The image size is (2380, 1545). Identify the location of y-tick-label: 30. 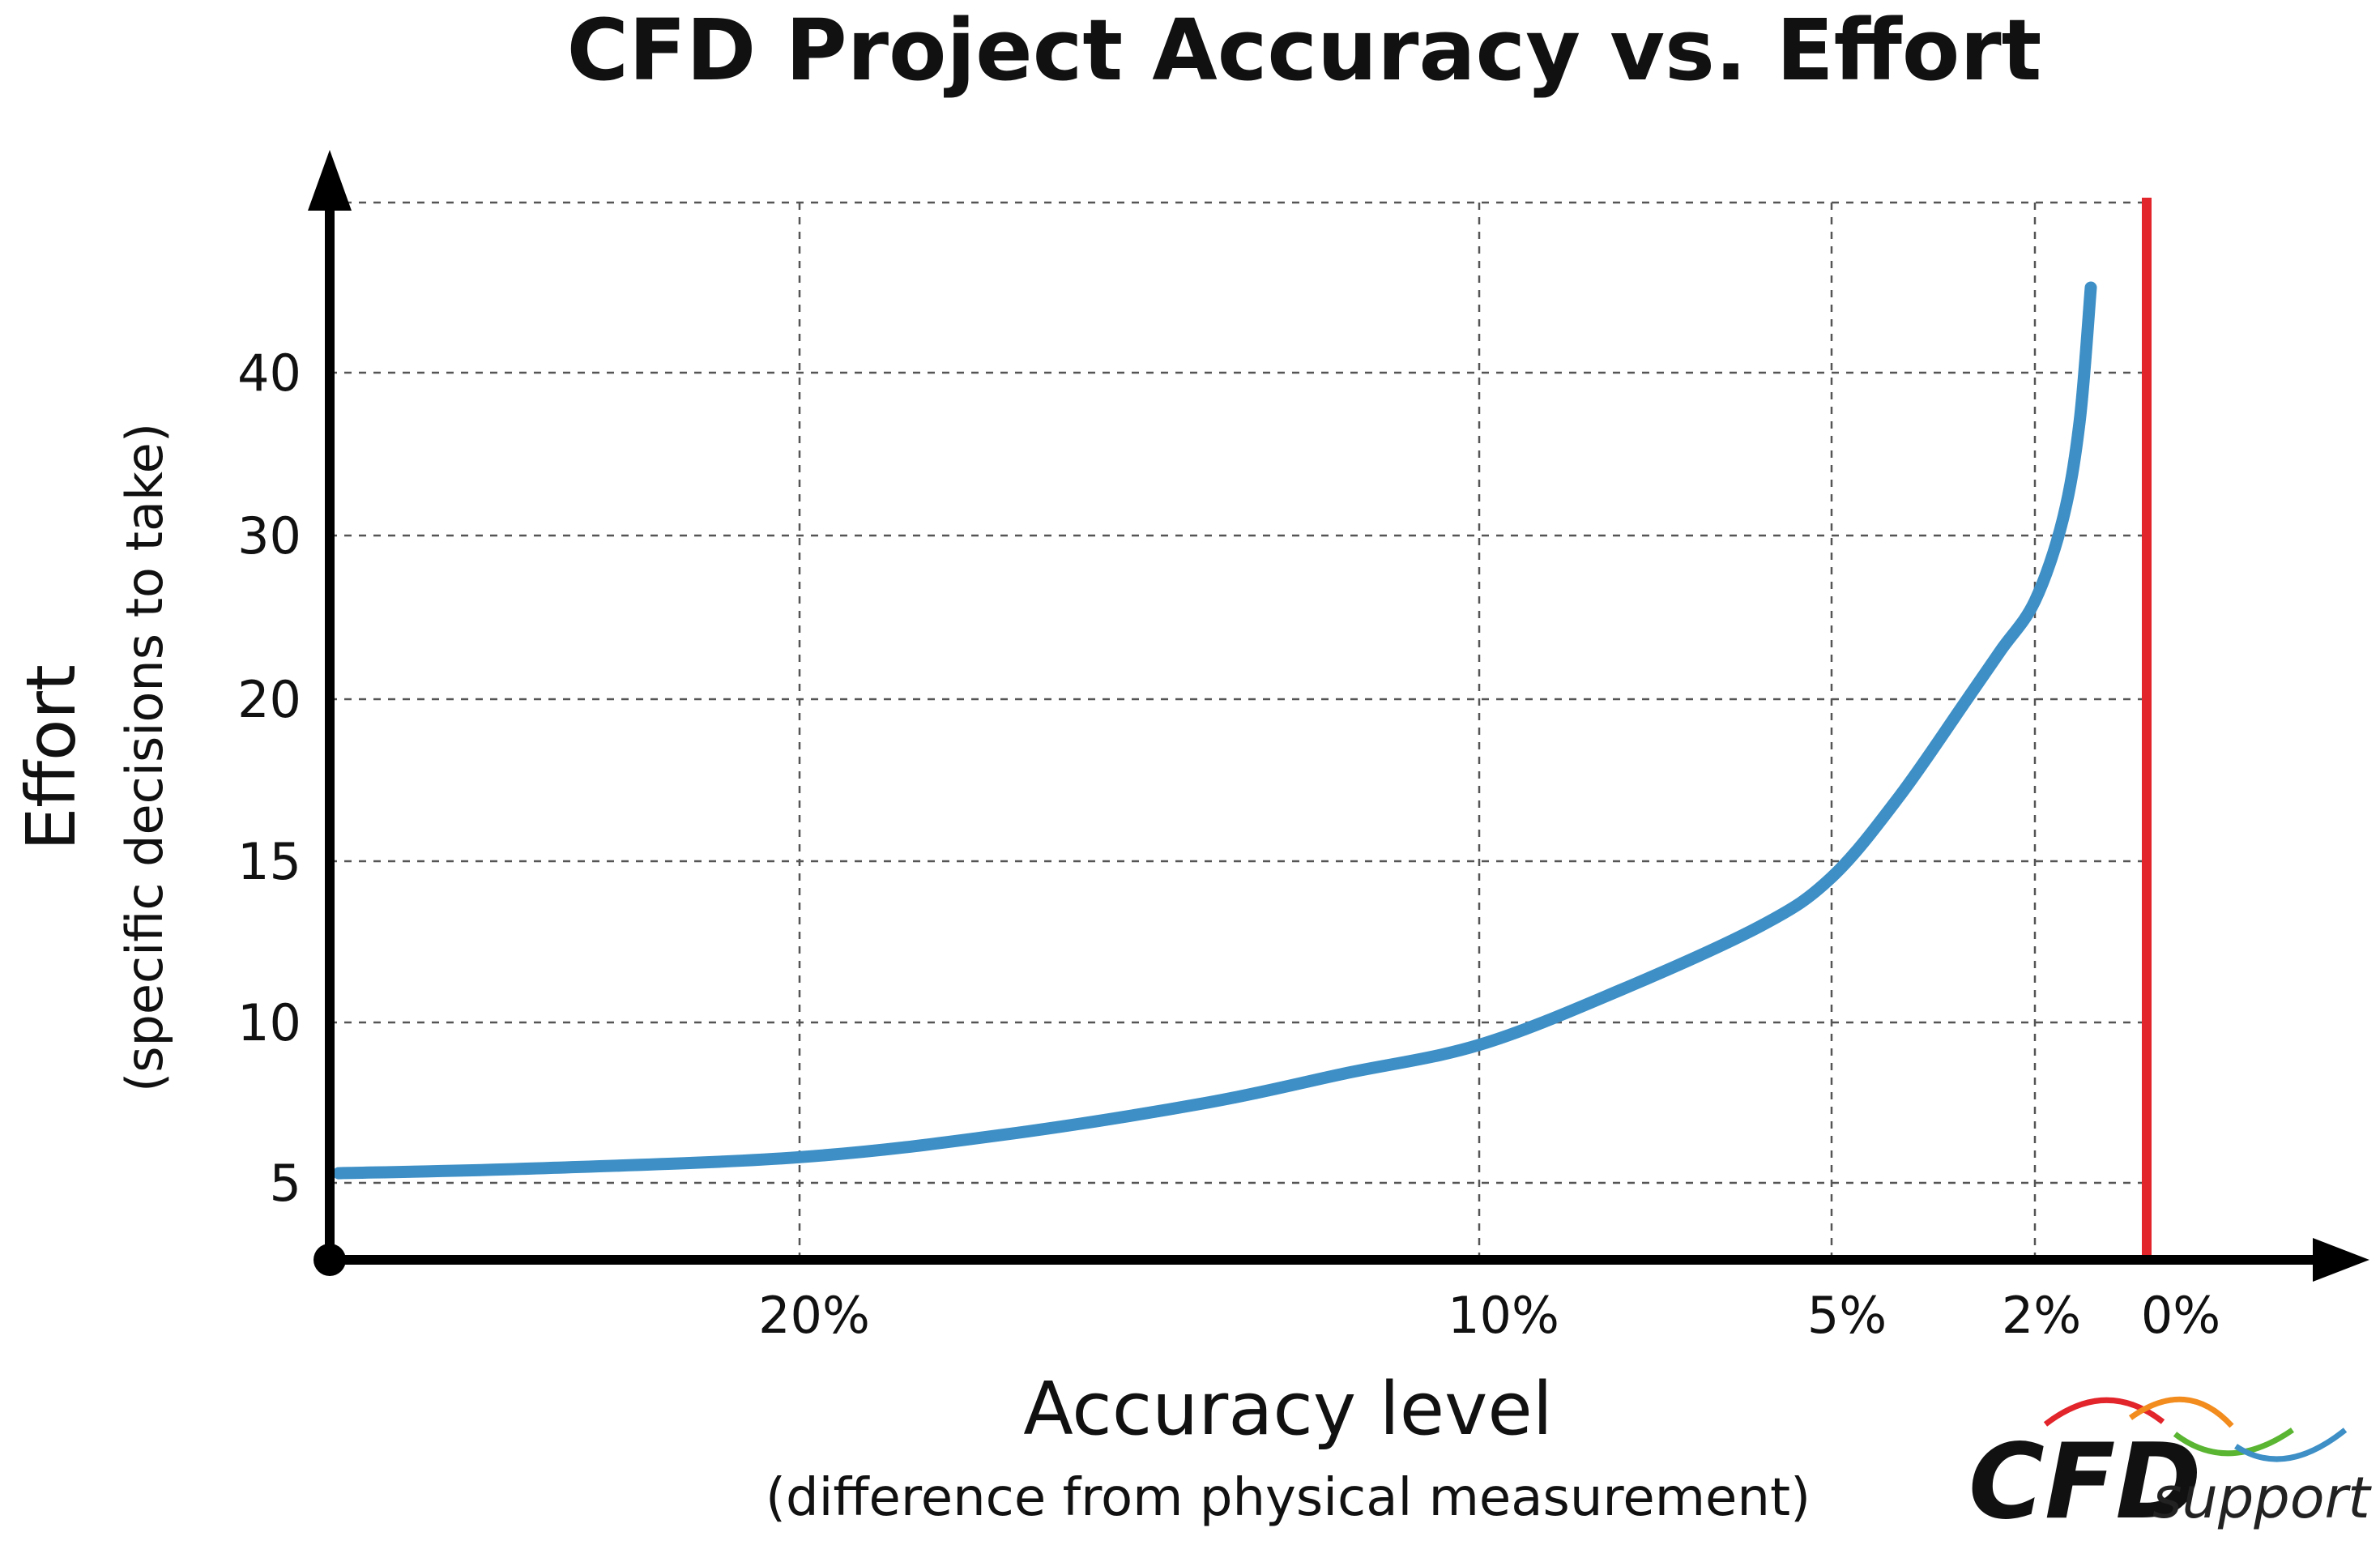
(269, 536).